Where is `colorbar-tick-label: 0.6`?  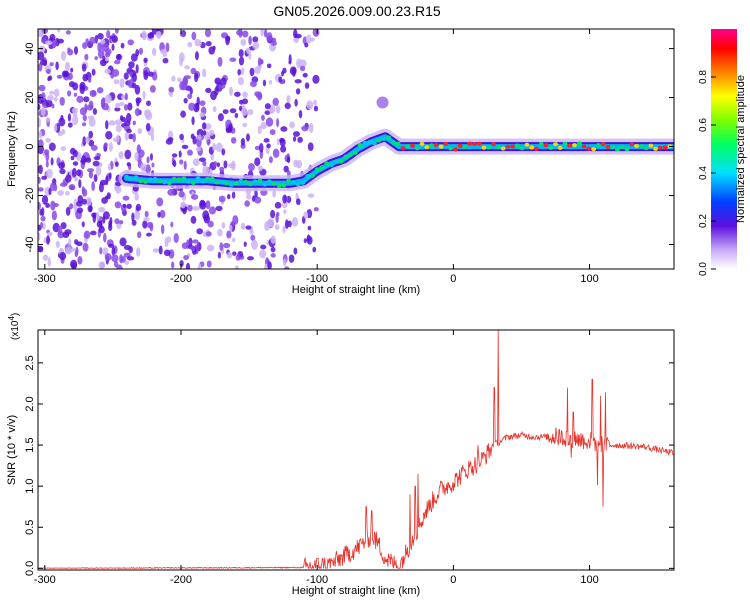 colorbar-tick-label: 0.6 is located at coordinates (703, 125).